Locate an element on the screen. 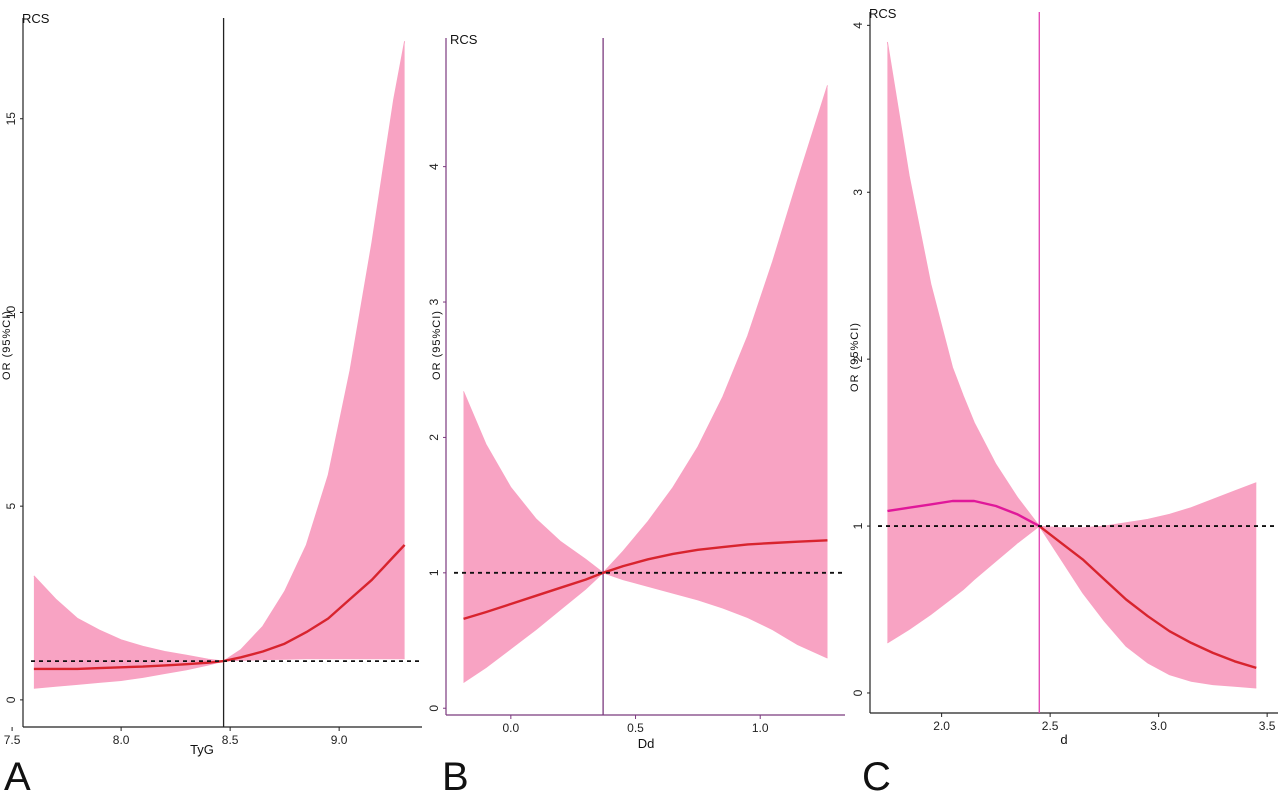 This screenshot has width=1280, height=794. x-axis-label: Dd is located at coordinates (646, 743).